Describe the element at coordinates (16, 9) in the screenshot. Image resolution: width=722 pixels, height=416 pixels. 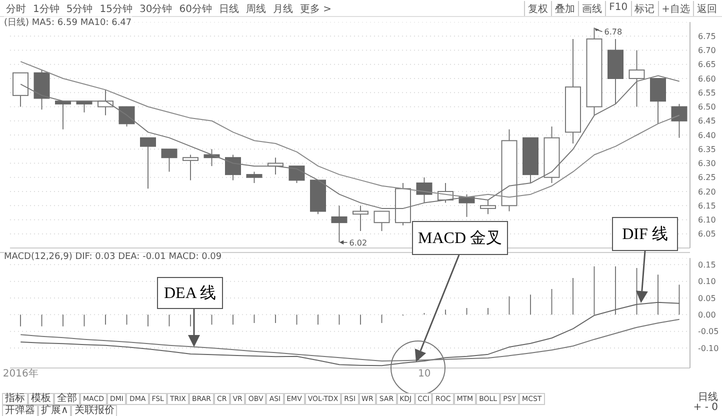
I see `text: 分时` at that location.